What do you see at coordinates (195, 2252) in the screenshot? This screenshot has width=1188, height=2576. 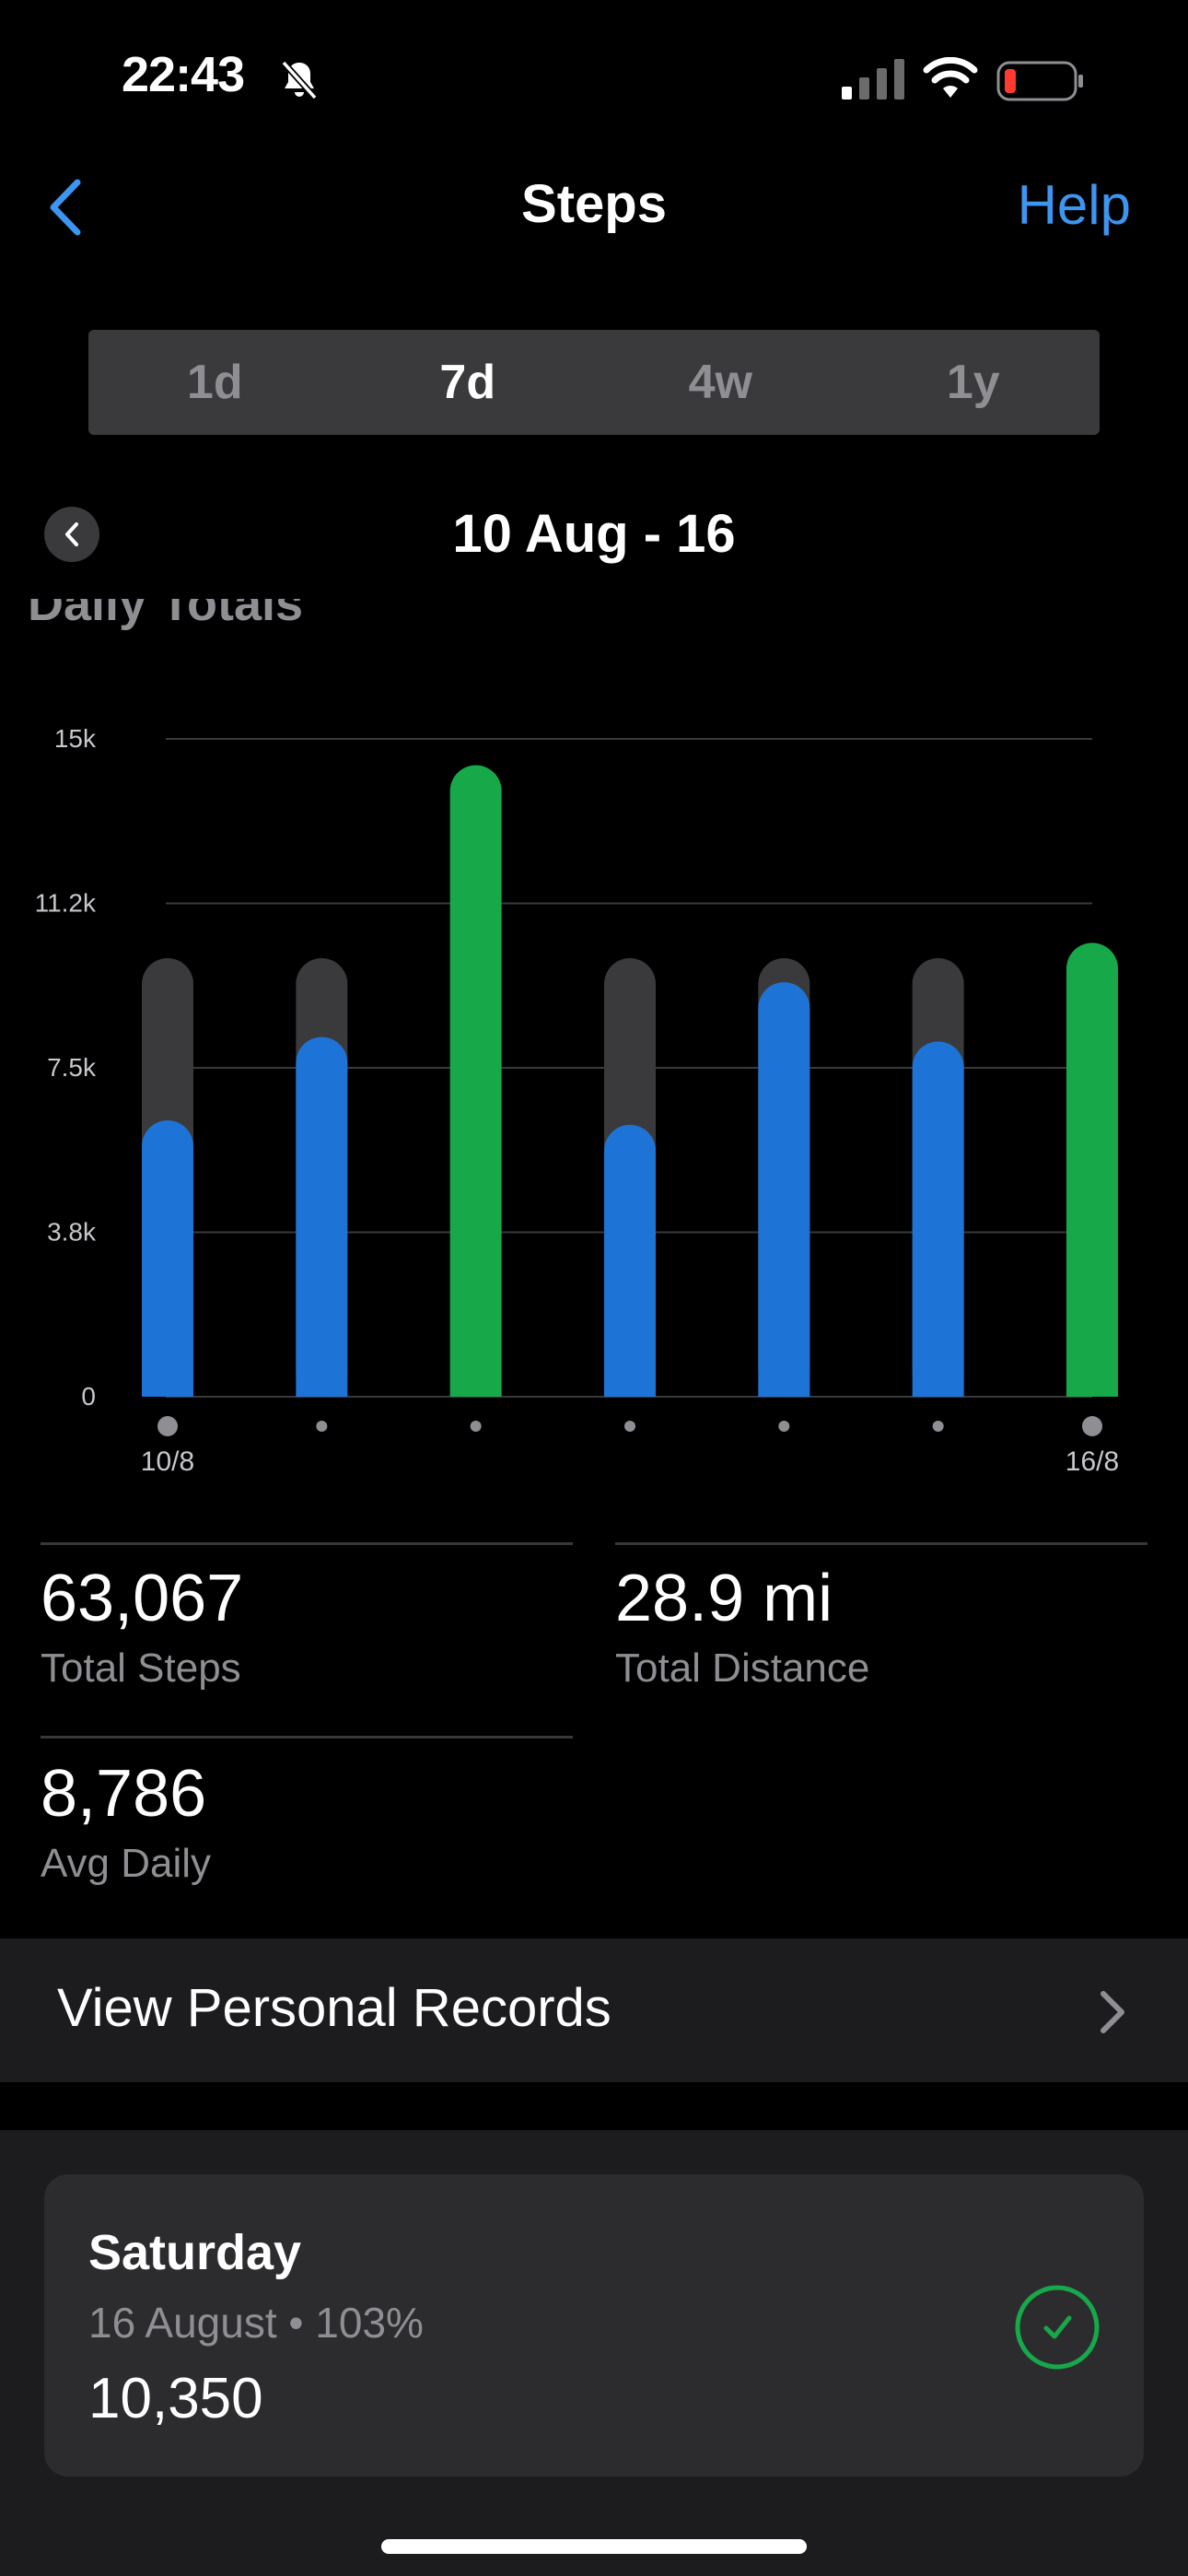 I see `day-card-day: Saturday` at bounding box center [195, 2252].